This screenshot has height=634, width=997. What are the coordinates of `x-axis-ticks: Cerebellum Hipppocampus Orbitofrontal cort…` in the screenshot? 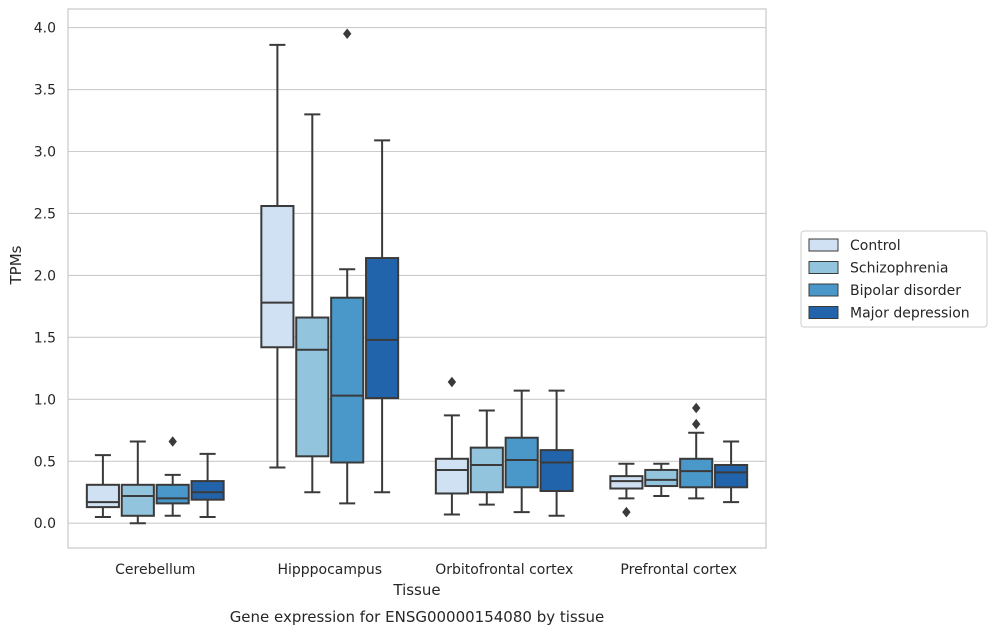 It's located at (426, 570).